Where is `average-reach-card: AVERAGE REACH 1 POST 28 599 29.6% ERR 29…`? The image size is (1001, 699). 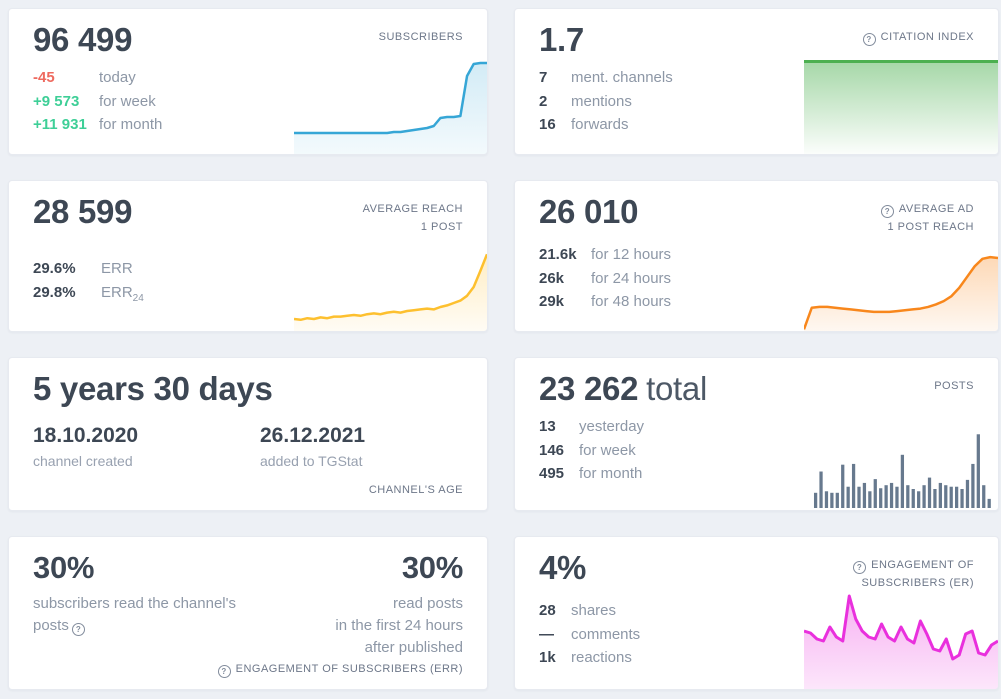 average-reach-card: AVERAGE REACH 1 POST 28 599 29.6% ERR 29… is located at coordinates (248, 256).